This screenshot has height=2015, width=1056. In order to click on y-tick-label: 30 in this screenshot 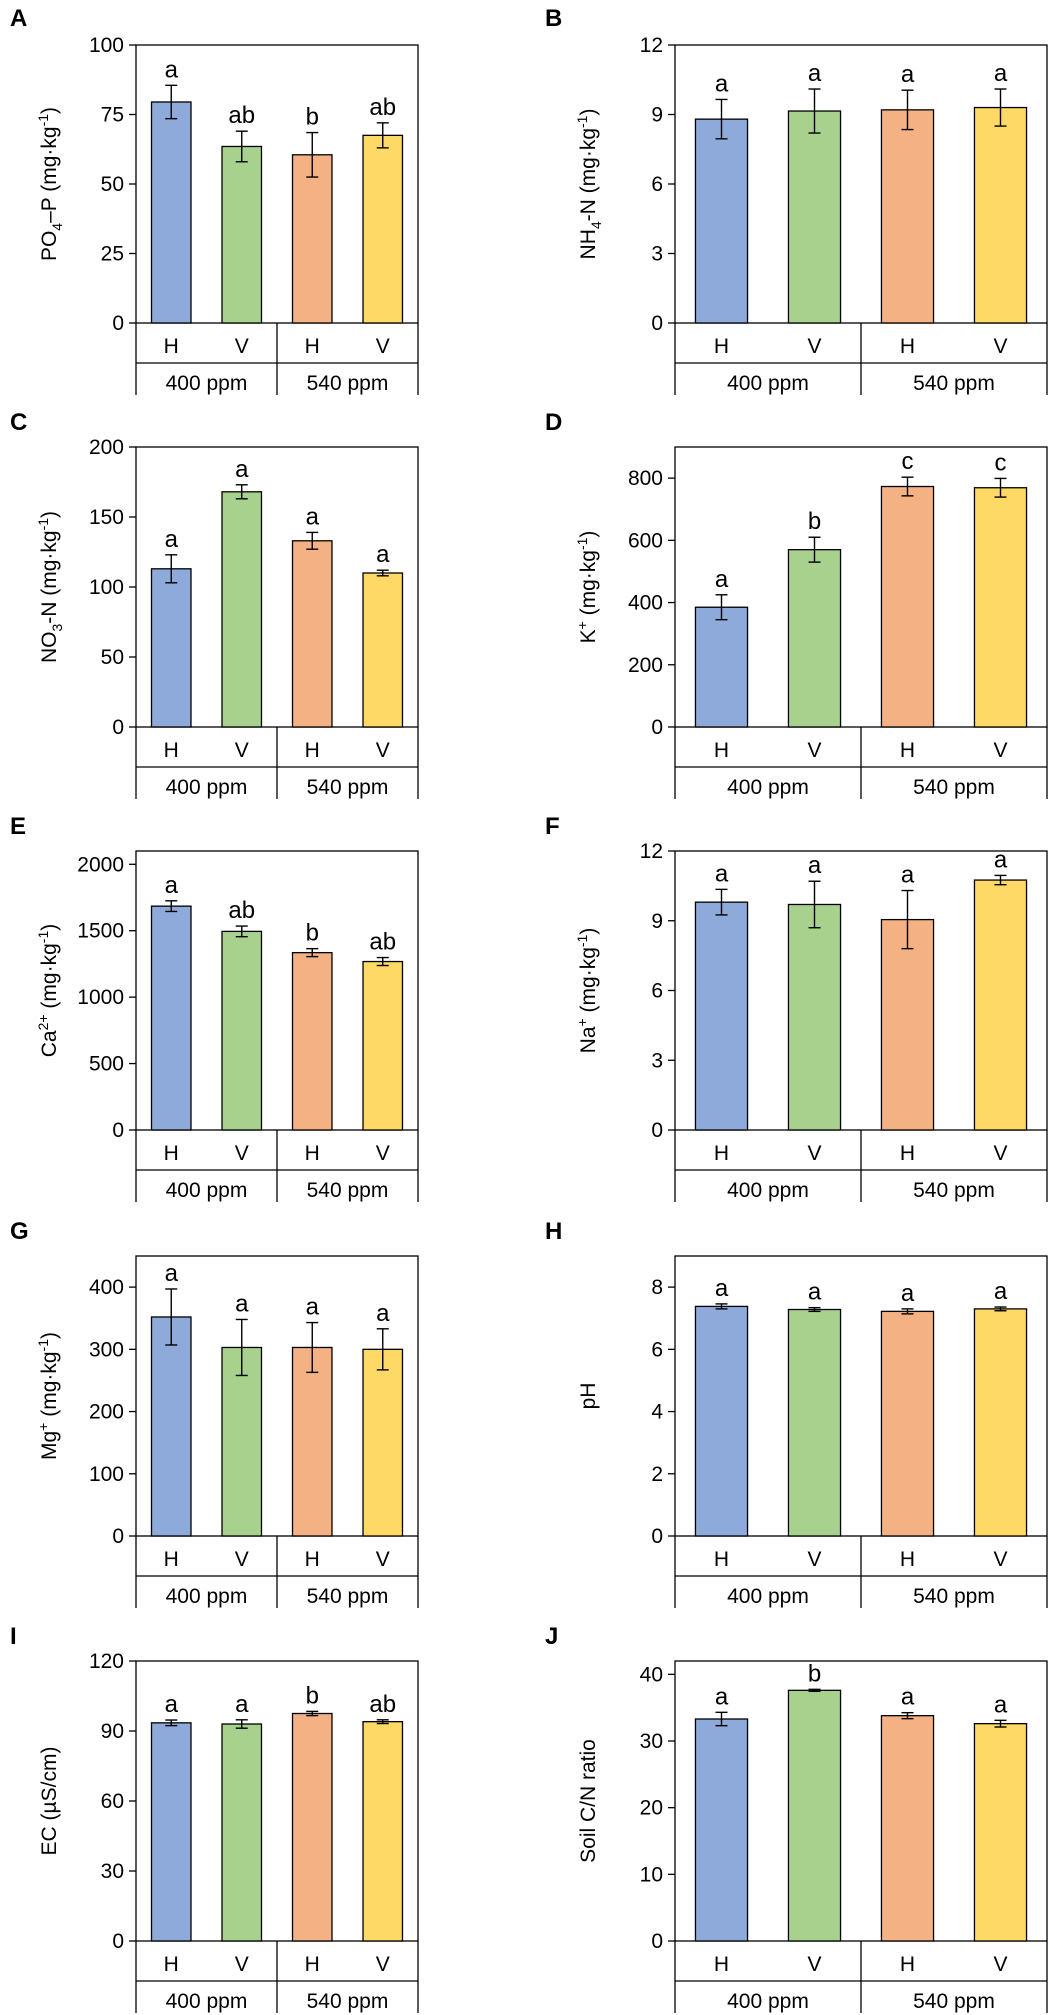, I will do `click(651, 1741)`.